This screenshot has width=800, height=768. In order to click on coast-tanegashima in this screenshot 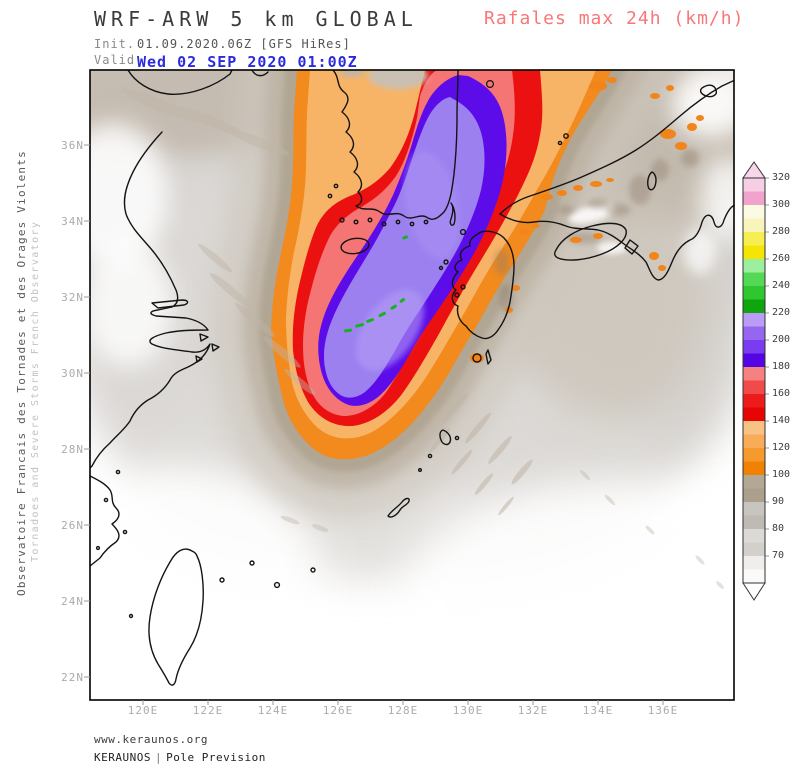, I will do `click(488, 357)`.